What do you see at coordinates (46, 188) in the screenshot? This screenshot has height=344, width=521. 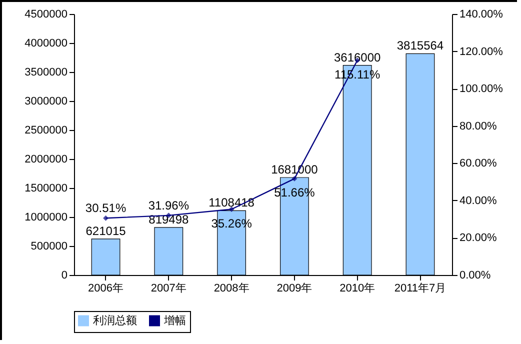 I see `y-tick-label: 1500000` at bounding box center [46, 188].